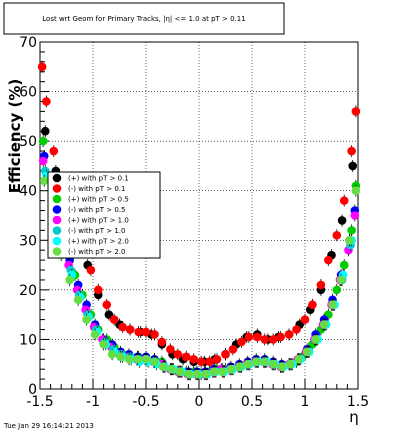 Image resolution: width=400 pixels, height=433 pixels. What do you see at coordinates (354, 417) in the screenshot?
I see `x-axis-label: η` at bounding box center [354, 417].